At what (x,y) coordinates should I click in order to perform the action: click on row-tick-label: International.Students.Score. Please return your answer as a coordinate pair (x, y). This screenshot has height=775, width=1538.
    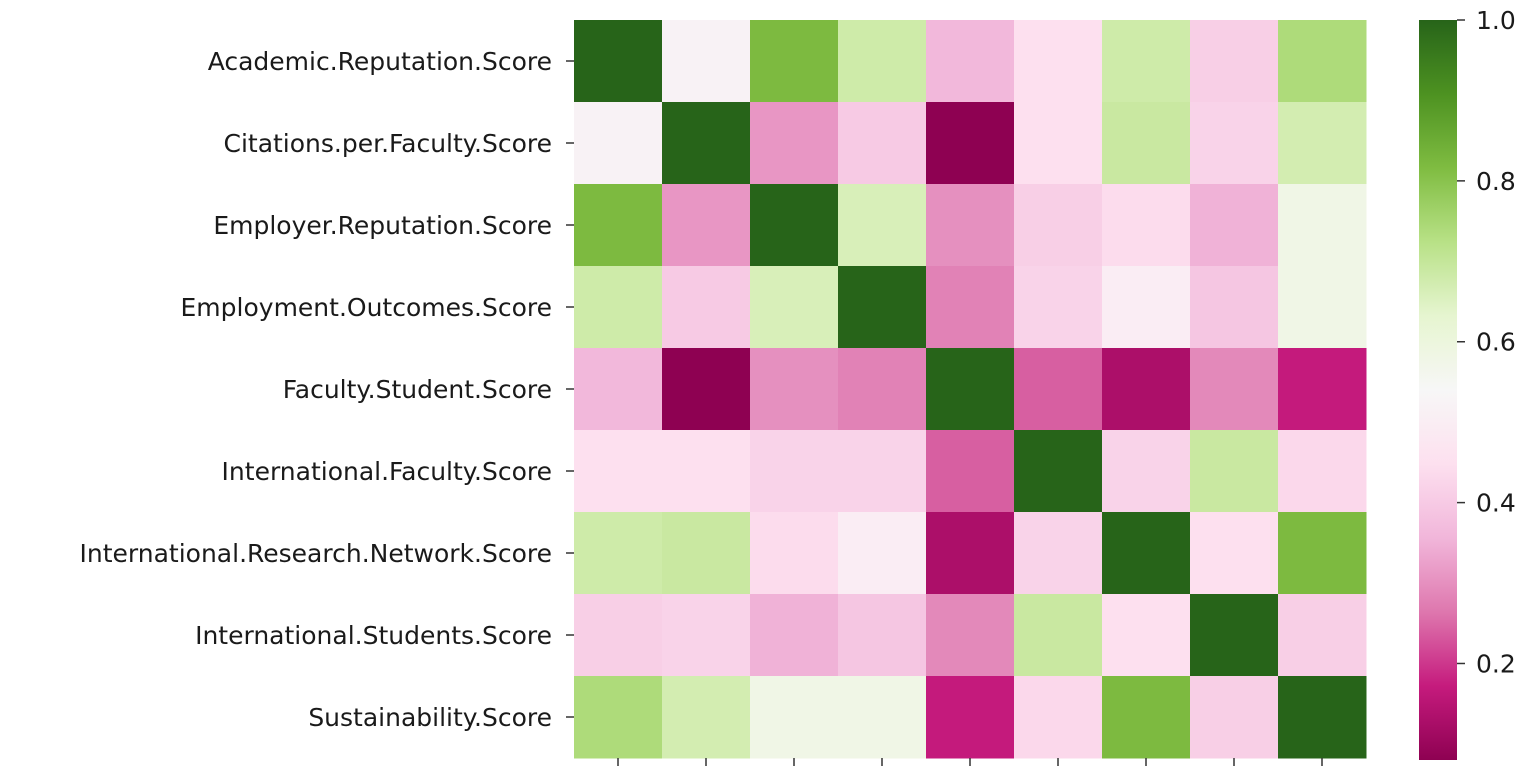
    Looking at the image, I should click on (373, 635).